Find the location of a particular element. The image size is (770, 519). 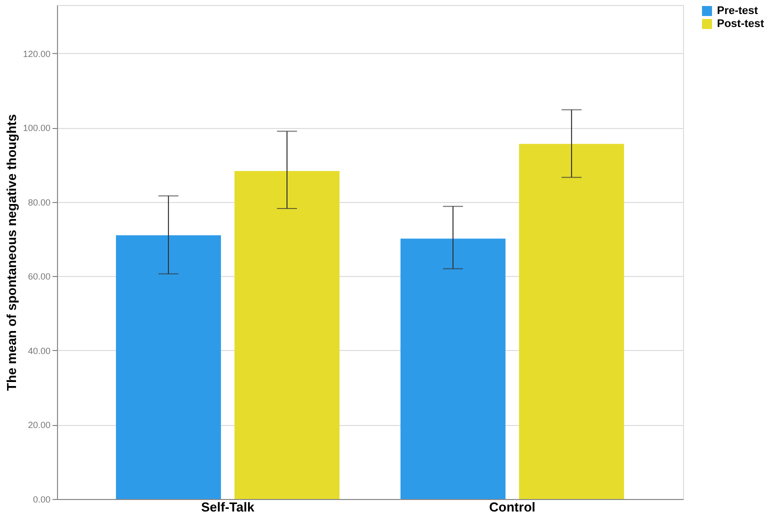

y-tick-label: 100.00 is located at coordinates (36, 128).